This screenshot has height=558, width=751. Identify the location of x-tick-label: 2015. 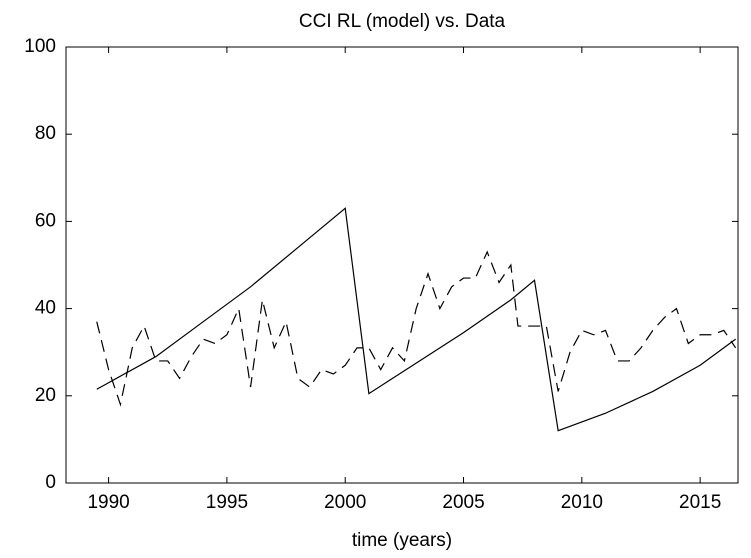
(700, 502).